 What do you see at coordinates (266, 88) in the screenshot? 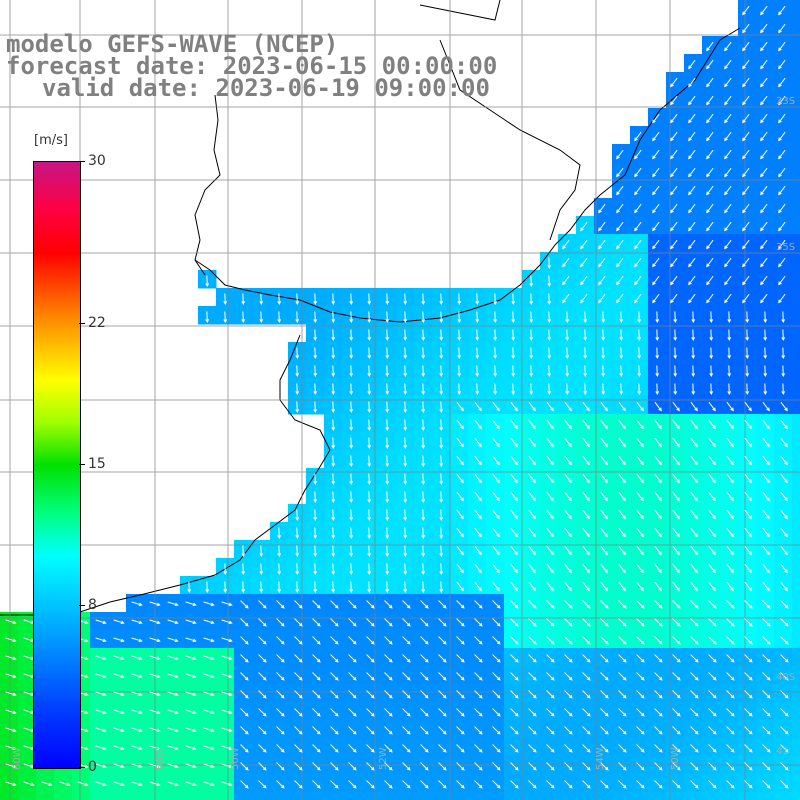
I see `valid-date: valid date: 2023-06-19 09:00:00` at bounding box center [266, 88].